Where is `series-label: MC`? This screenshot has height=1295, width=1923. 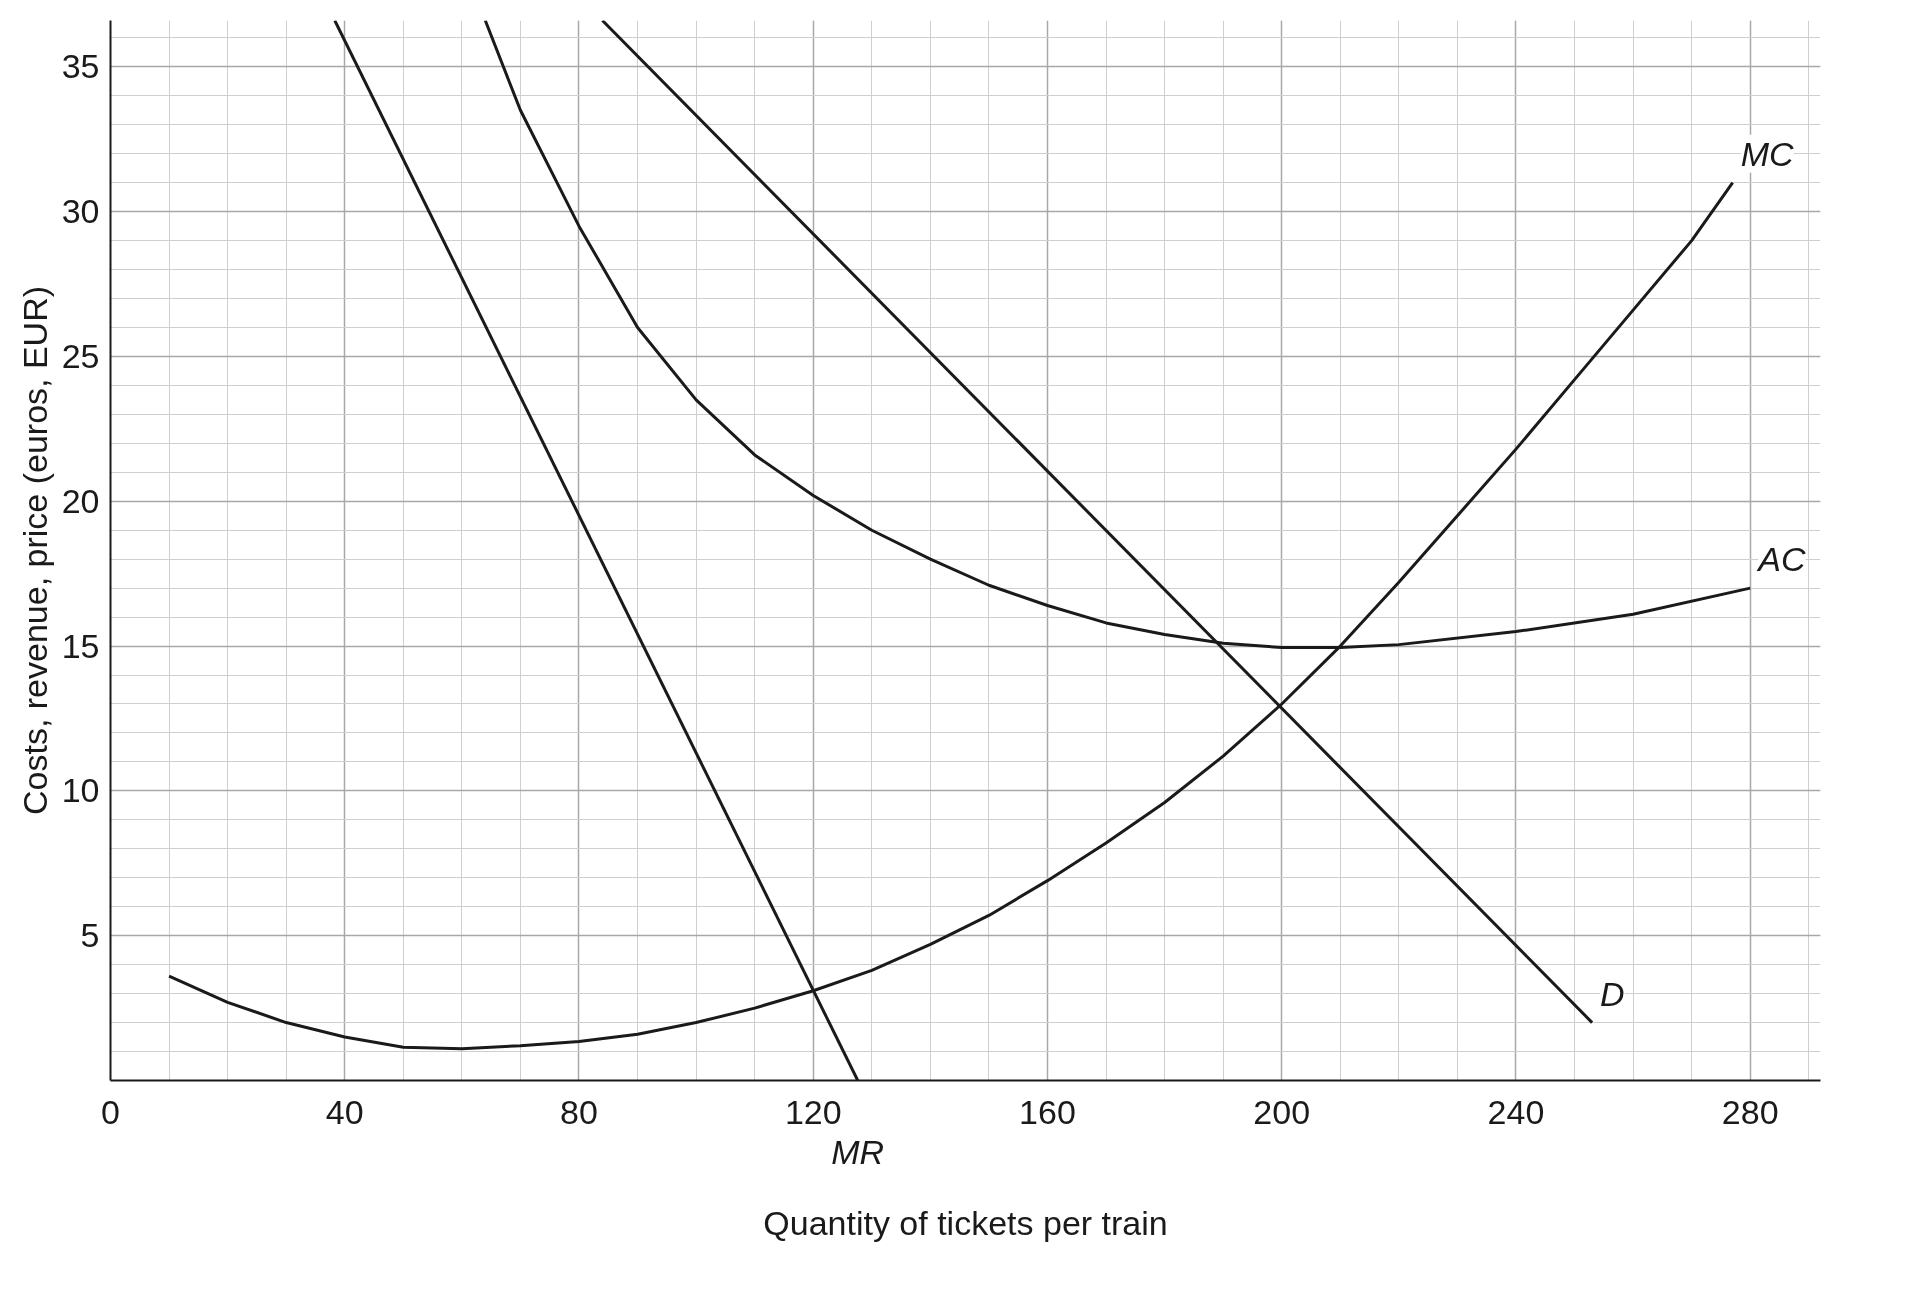 series-label: MC is located at coordinates (1767, 153).